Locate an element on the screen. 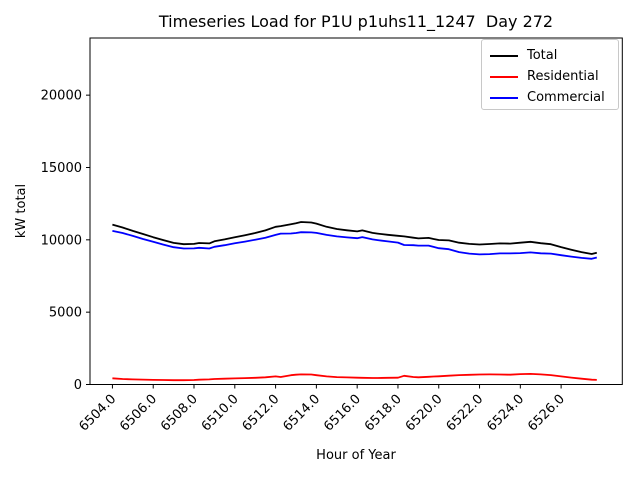  x-tick-label: 6514.0 is located at coordinates (301, 413).